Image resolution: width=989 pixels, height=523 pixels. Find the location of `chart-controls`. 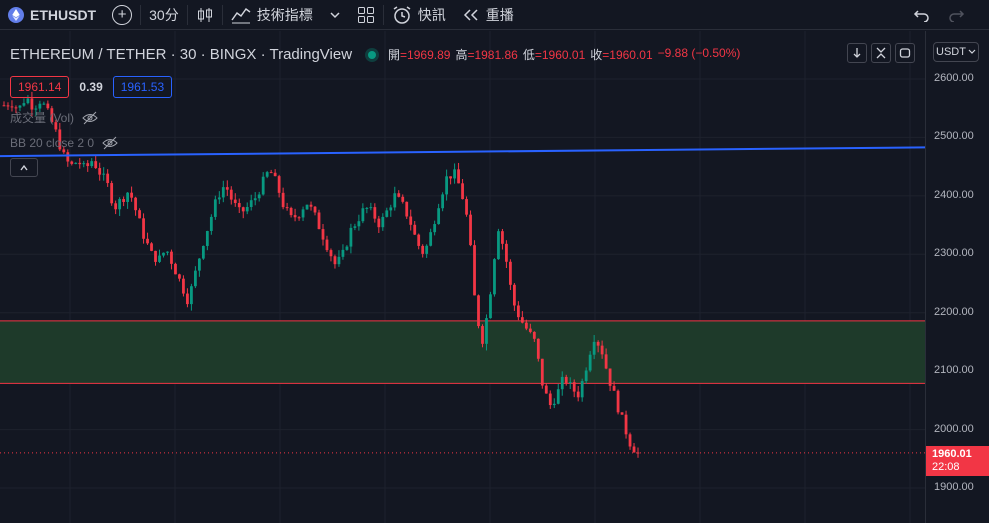

chart-controls is located at coordinates (881, 53).